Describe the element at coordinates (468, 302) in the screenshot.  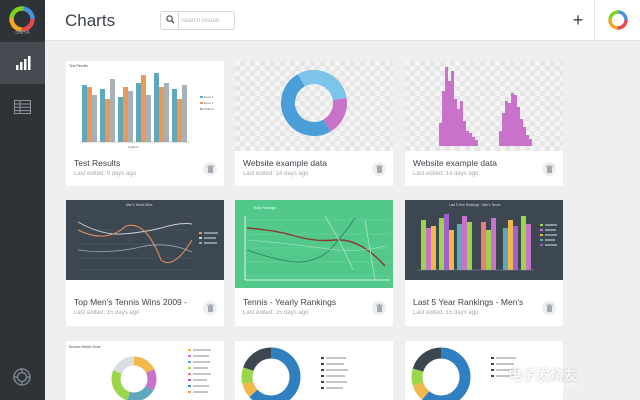
I see `card-title: Last 5 Year Rankings - Men's` at that location.